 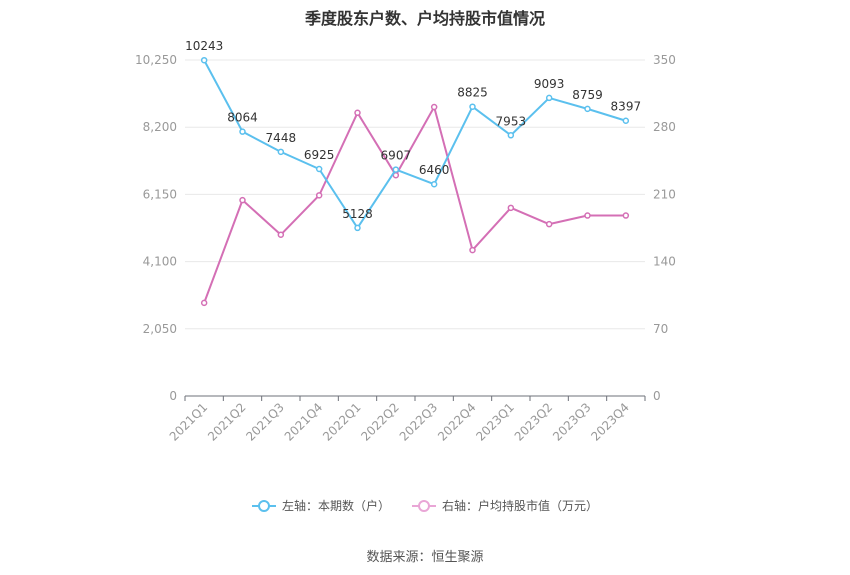 I want to click on x-tick-label: 2021Q3, so click(x=265, y=422).